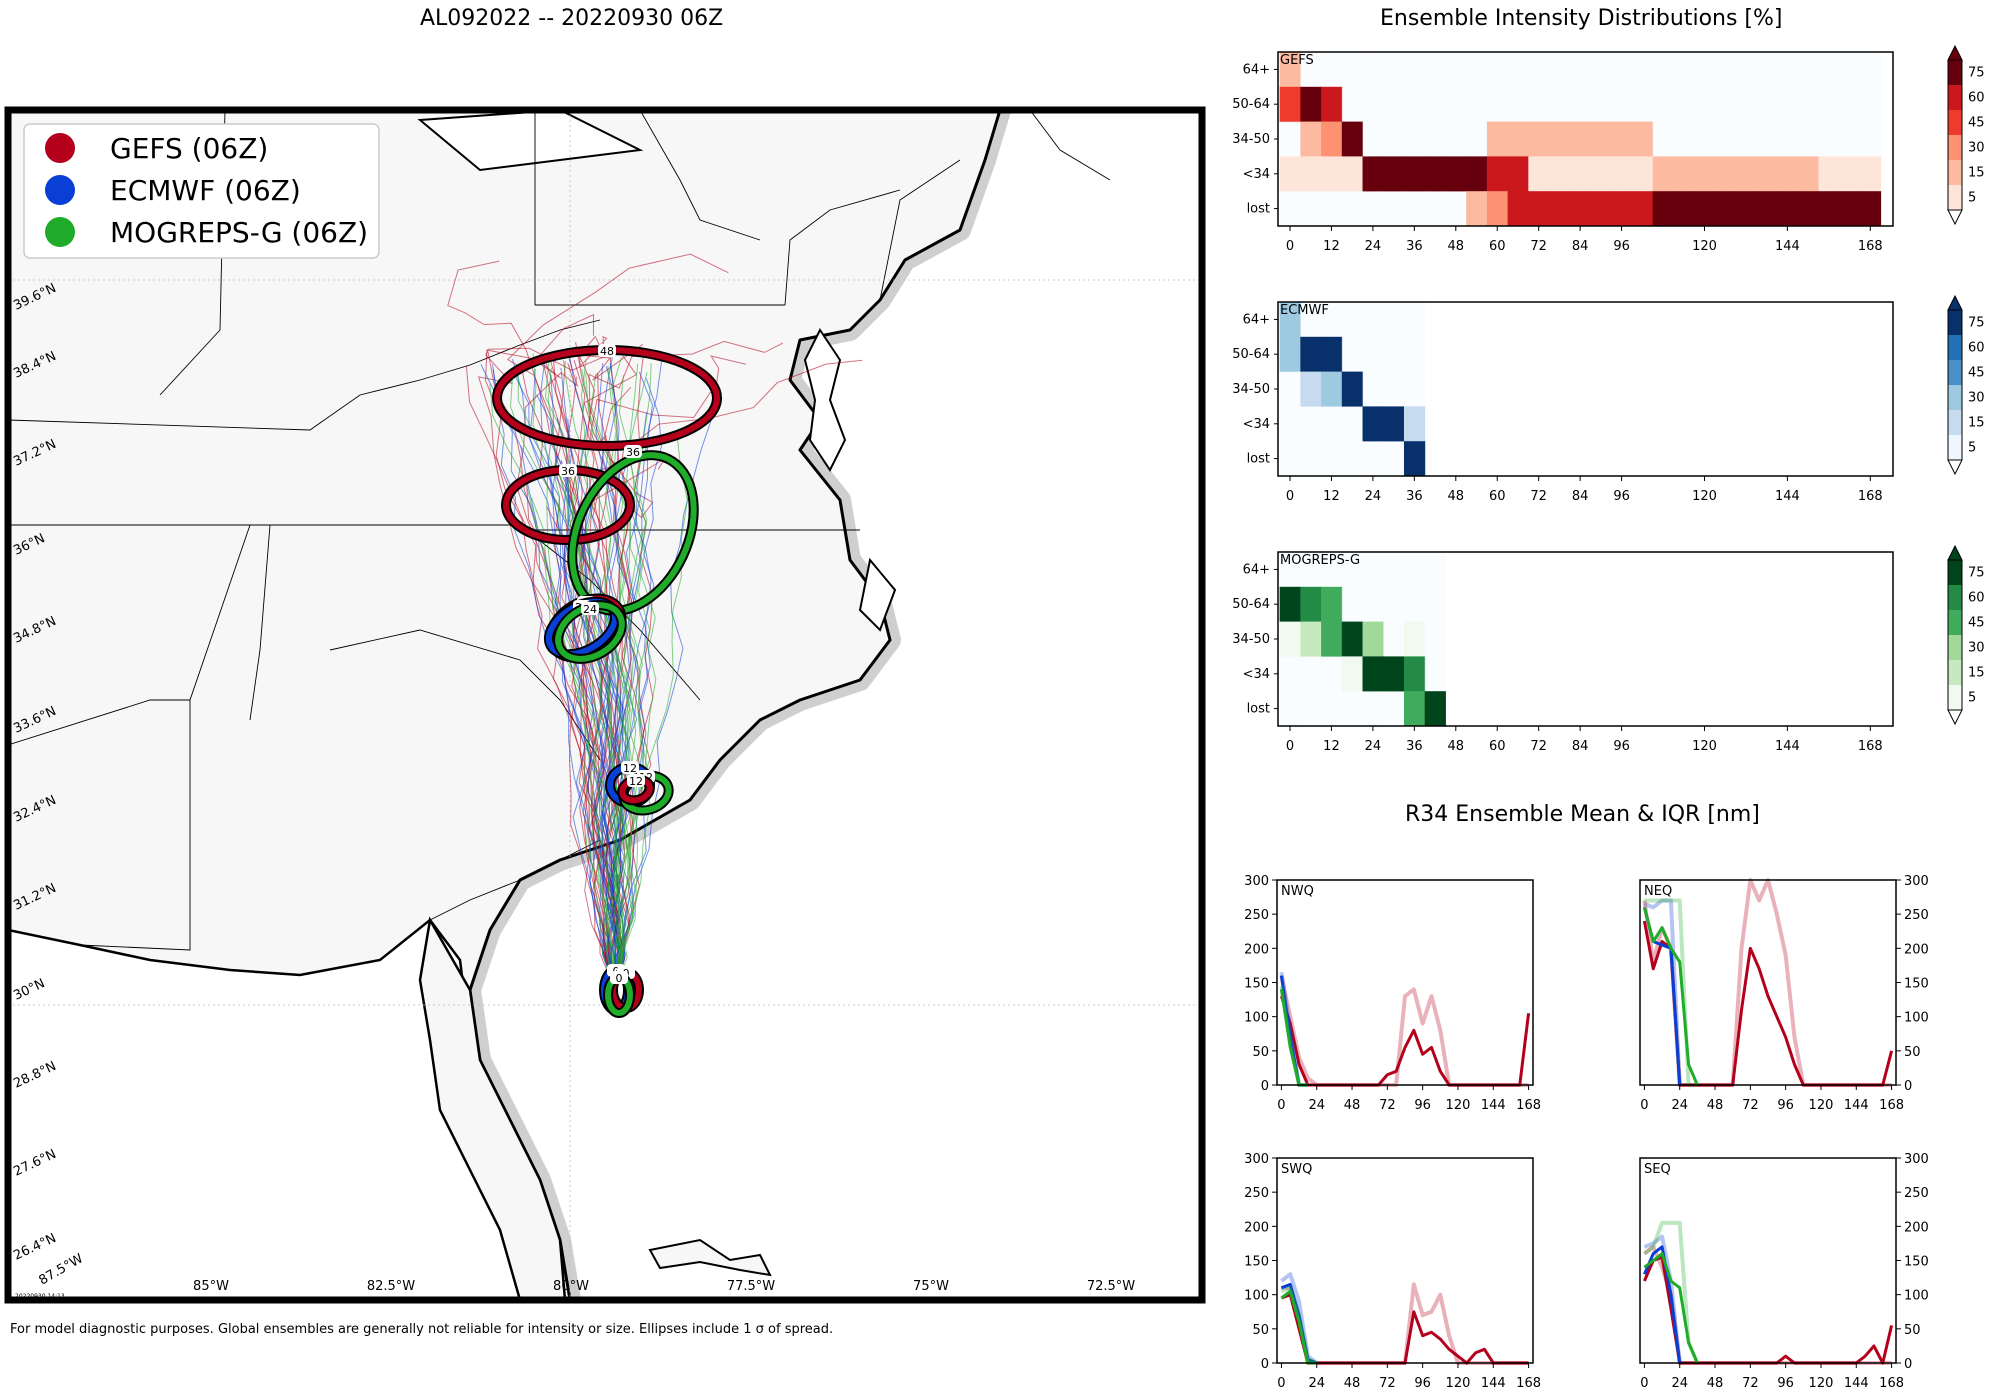 Image resolution: width=2000 pixels, height=1400 pixels. Describe the element at coordinates (1392, 1271) in the screenshot. I see `r34-panel: SWQ 0 50 100 150 200 250 300 0 24 48 72 96 120 144 168` at that location.